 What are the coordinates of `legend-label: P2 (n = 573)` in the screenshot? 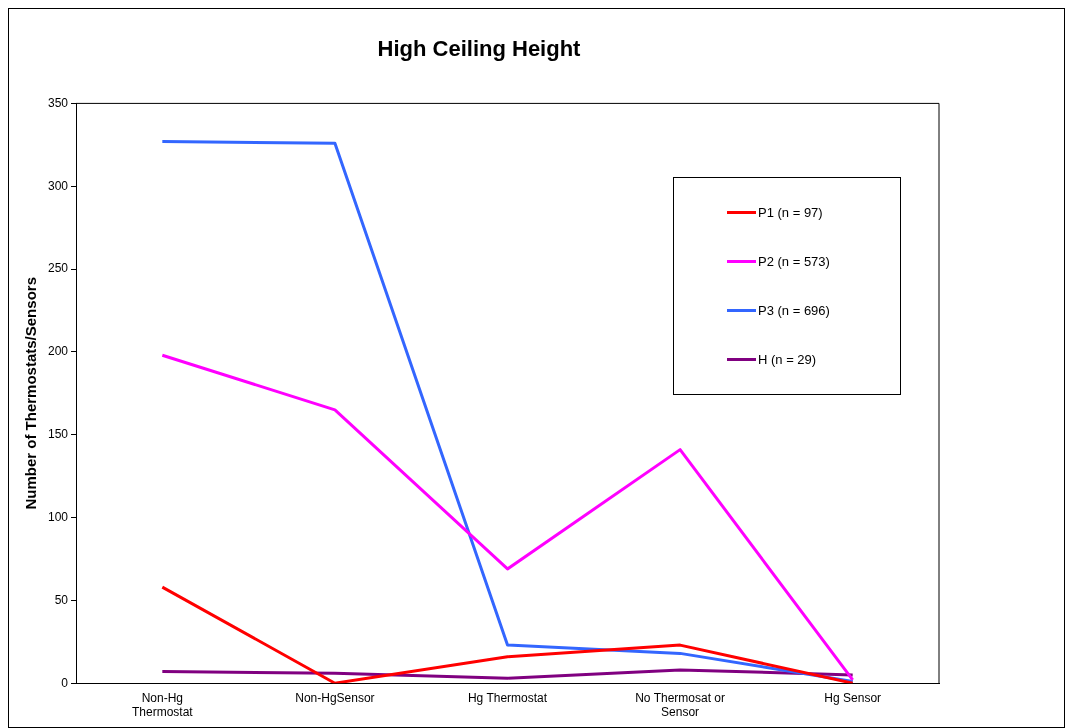 It's located at (794, 261).